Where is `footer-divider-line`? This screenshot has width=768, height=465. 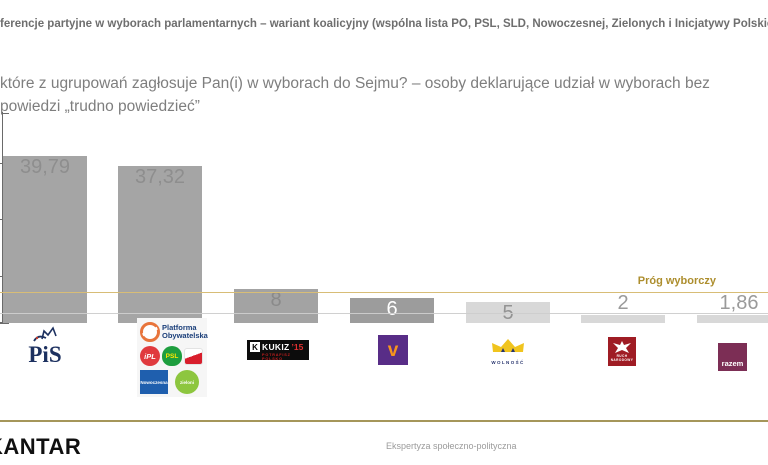 footer-divider-line is located at coordinates (384, 421).